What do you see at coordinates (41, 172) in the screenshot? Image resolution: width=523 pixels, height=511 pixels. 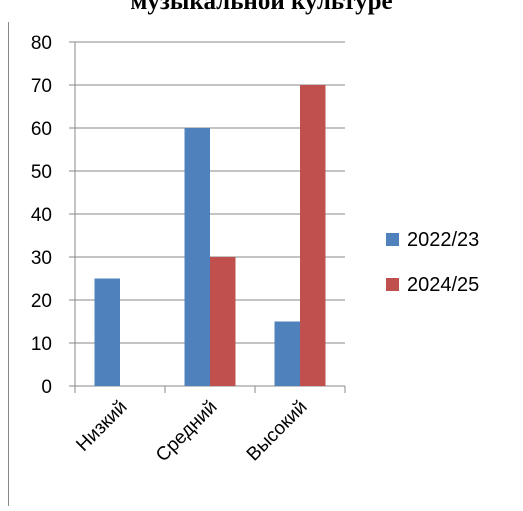 I see `y-tick-label: 50` at bounding box center [41, 172].